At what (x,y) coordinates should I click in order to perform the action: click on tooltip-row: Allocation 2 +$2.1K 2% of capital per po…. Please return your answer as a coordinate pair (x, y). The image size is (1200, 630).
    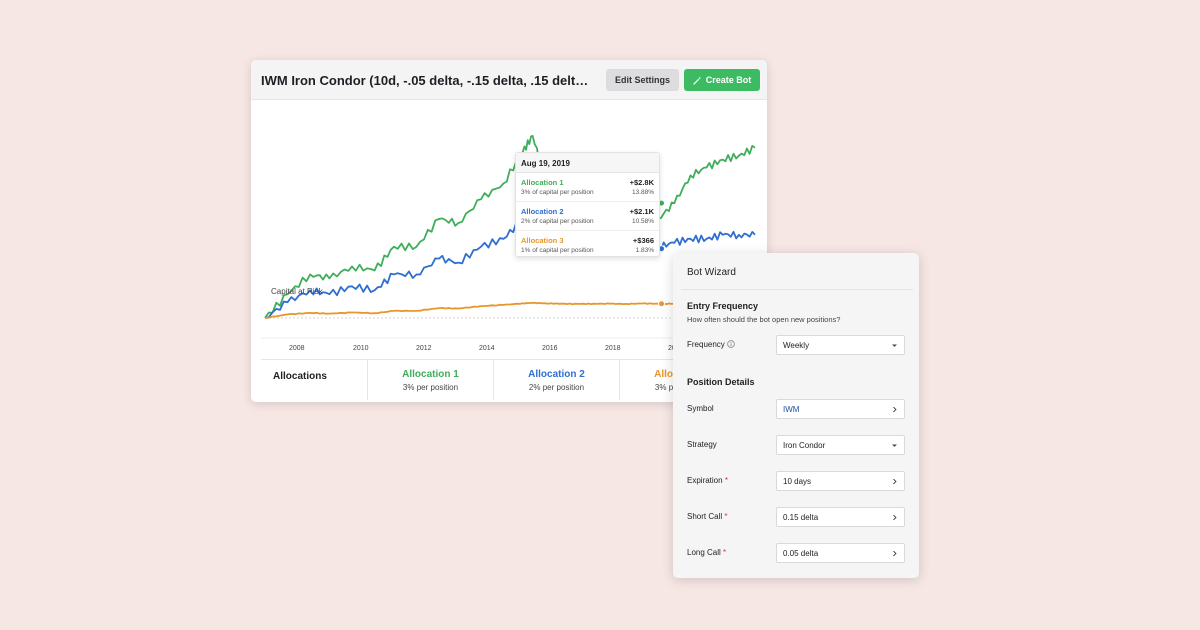
    Looking at the image, I should click on (587, 217).